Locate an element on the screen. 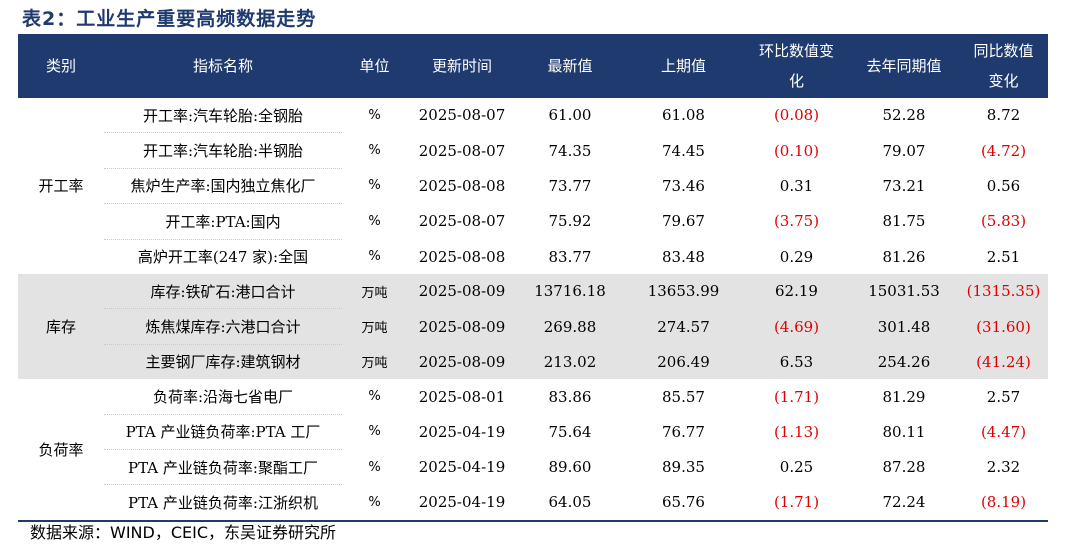  year-ago-value-cell: 72.24 is located at coordinates (904, 503).